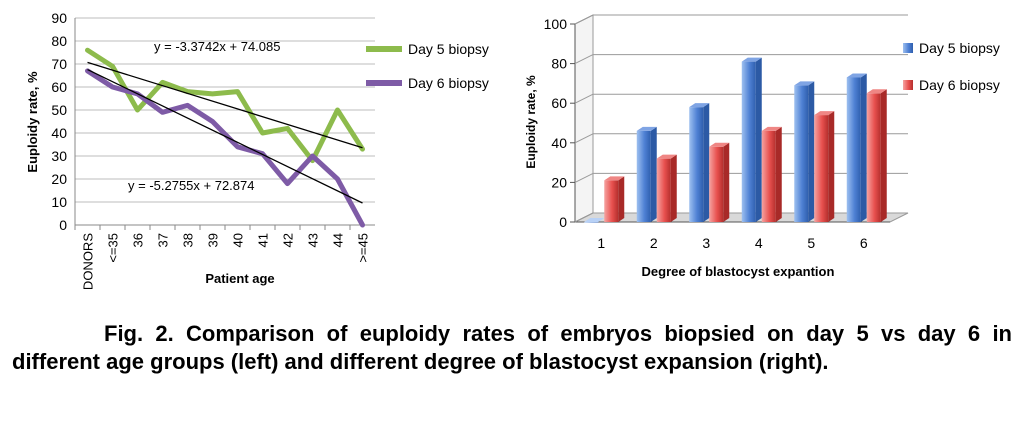 The width and height of the screenshot is (1024, 427). What do you see at coordinates (32, 122) in the screenshot?
I see `left-y-axis-label: Euploidy rate, %` at bounding box center [32, 122].